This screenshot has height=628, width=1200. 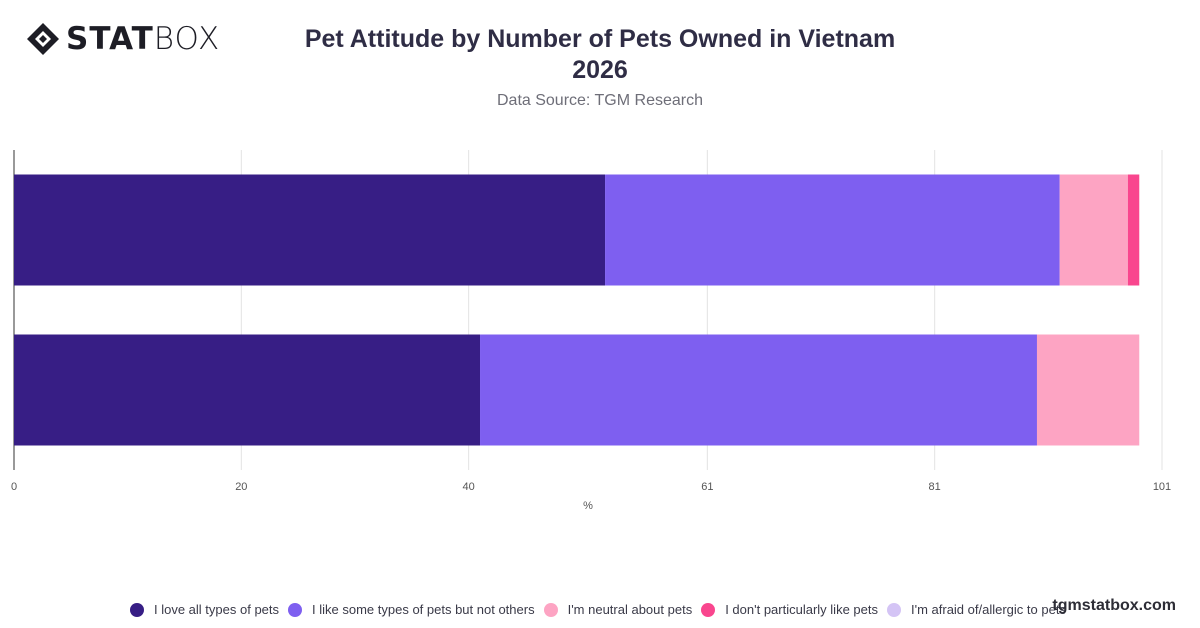 I want to click on statbox-logo: STATBOX, so click(x=123, y=39).